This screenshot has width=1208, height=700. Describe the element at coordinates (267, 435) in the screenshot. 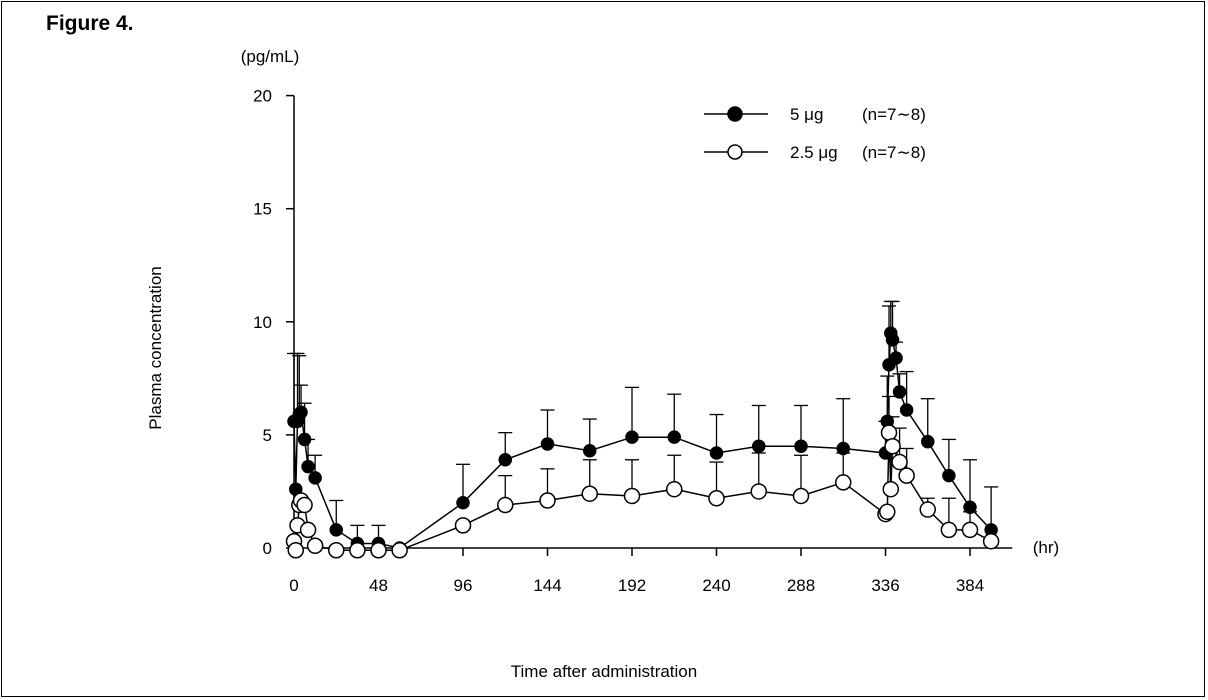

I see `y-tick-label: 5` at that location.